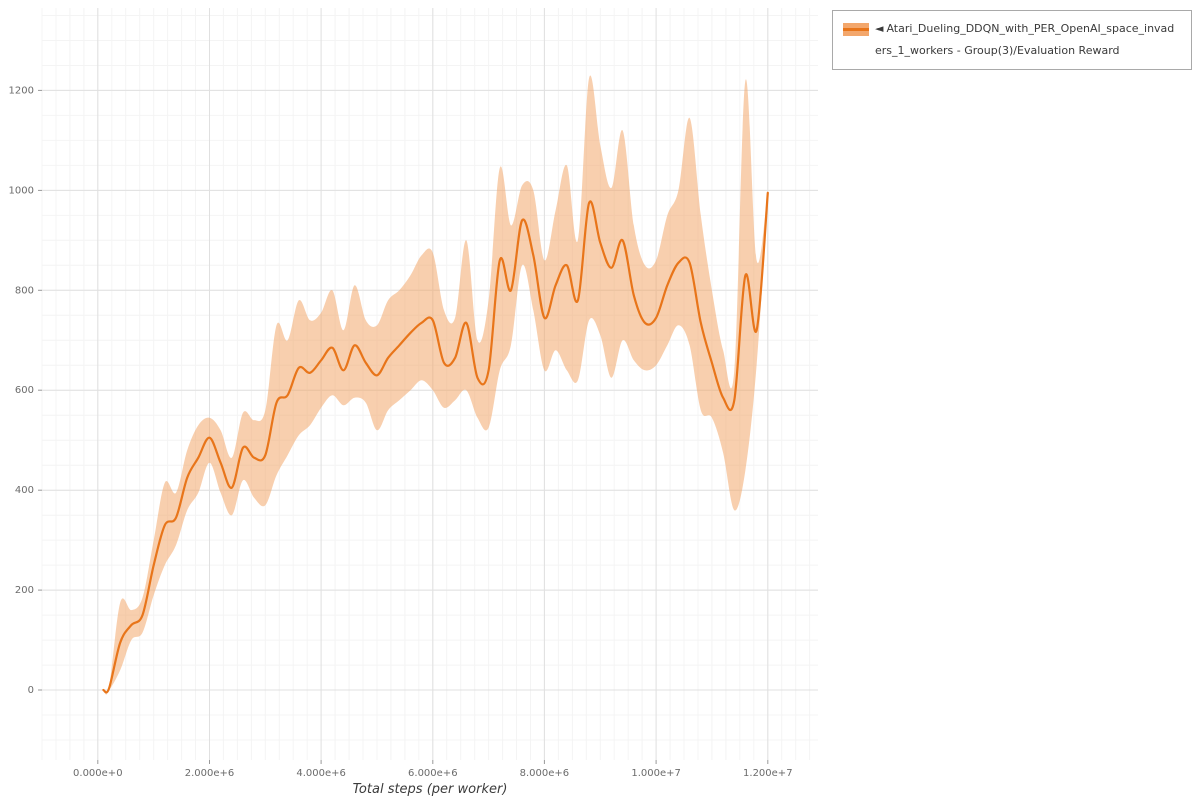  What do you see at coordinates (24, 290) in the screenshot?
I see `y-tick-label: 800` at bounding box center [24, 290].